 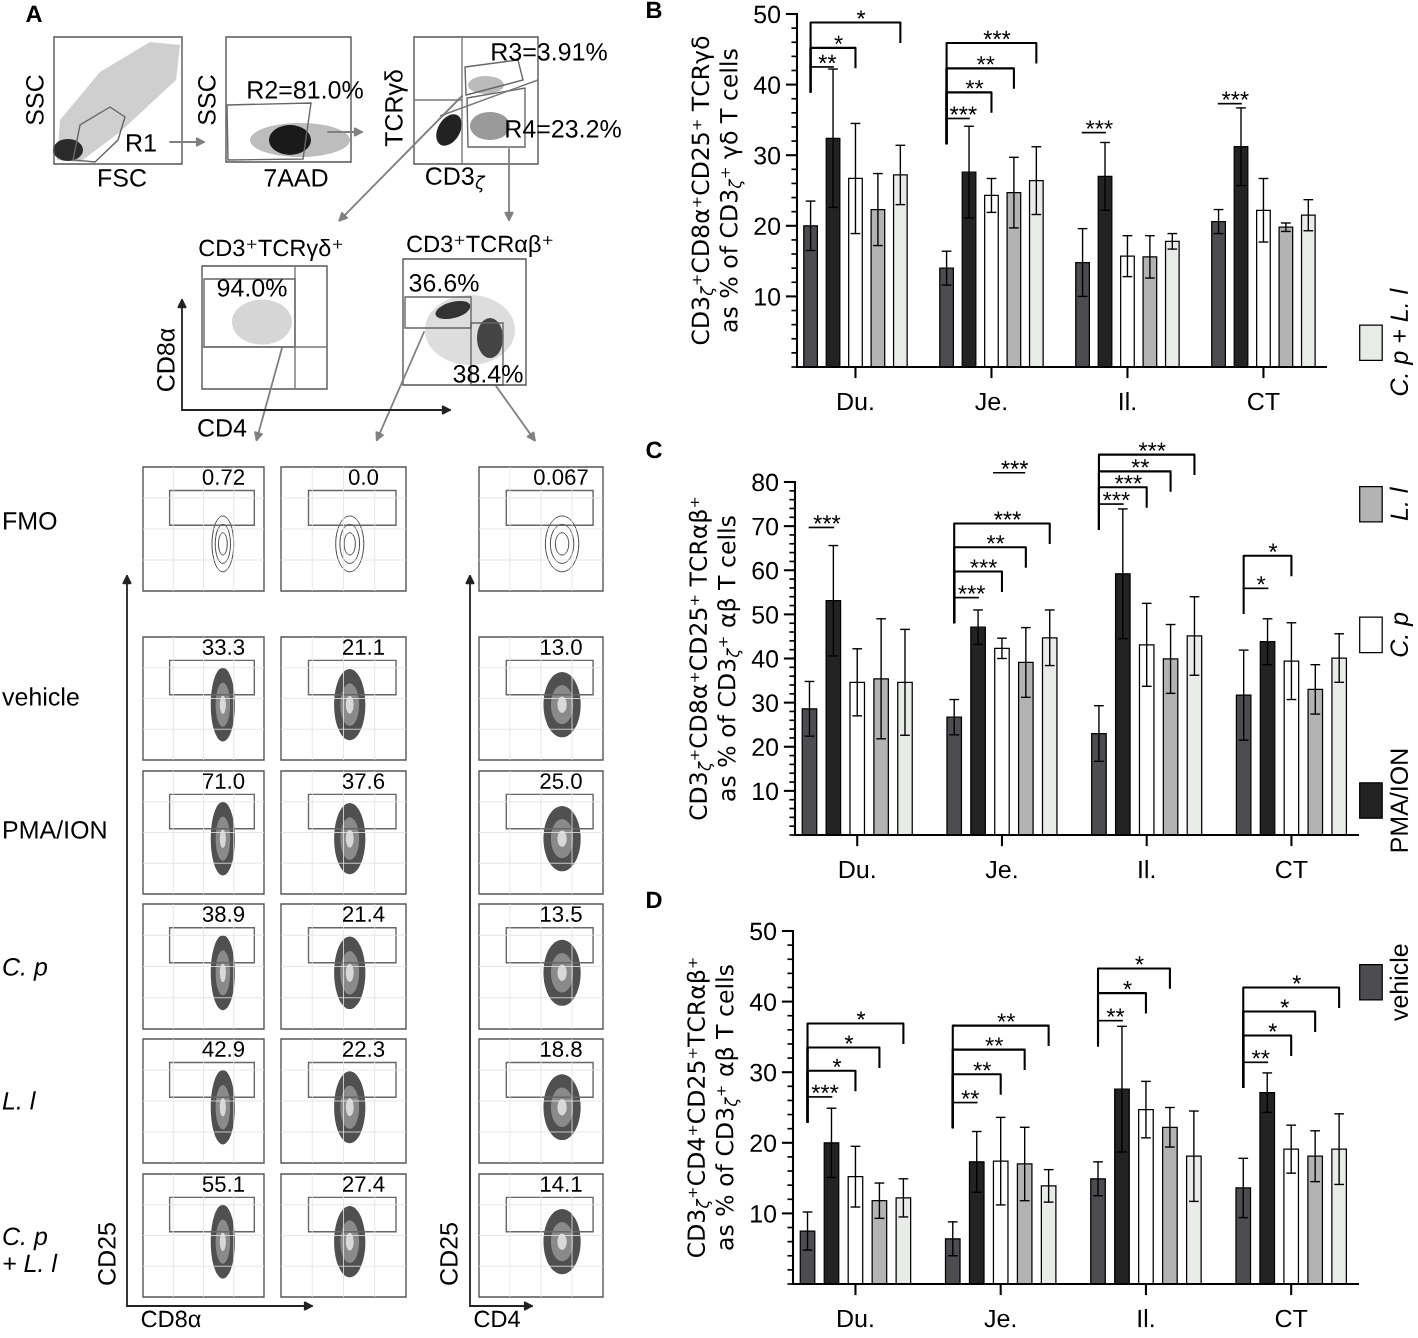 I want to click on text: 0.0, so click(x=363, y=477).